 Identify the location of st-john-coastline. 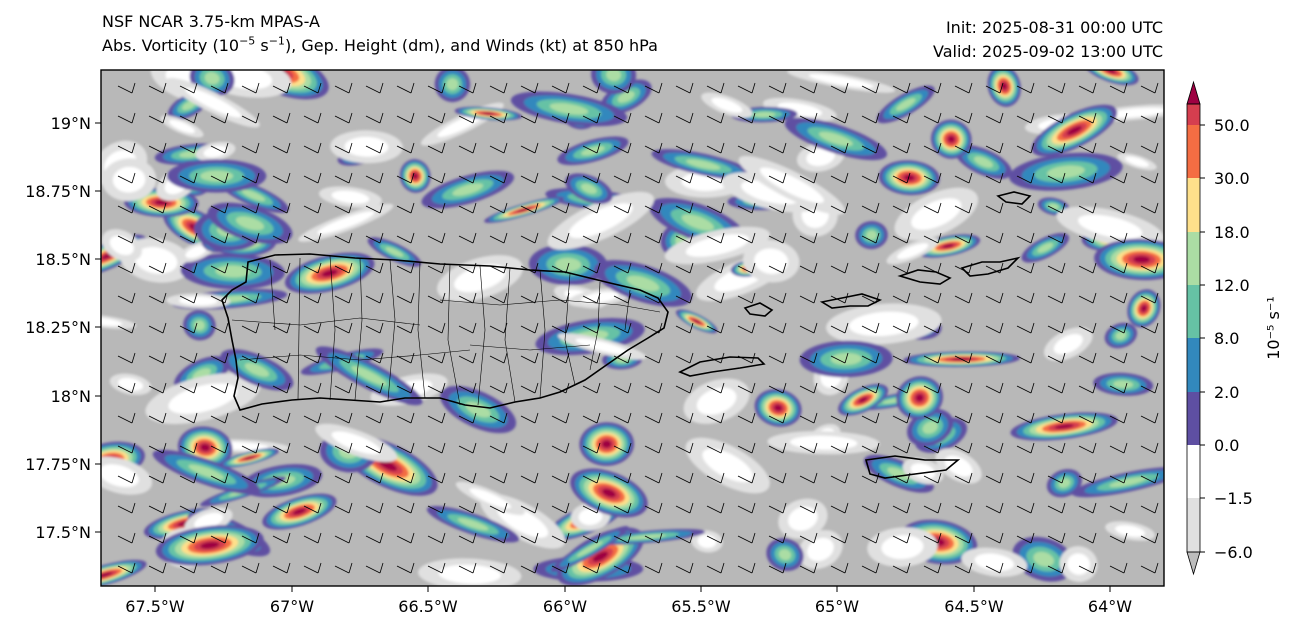
(924, 277).